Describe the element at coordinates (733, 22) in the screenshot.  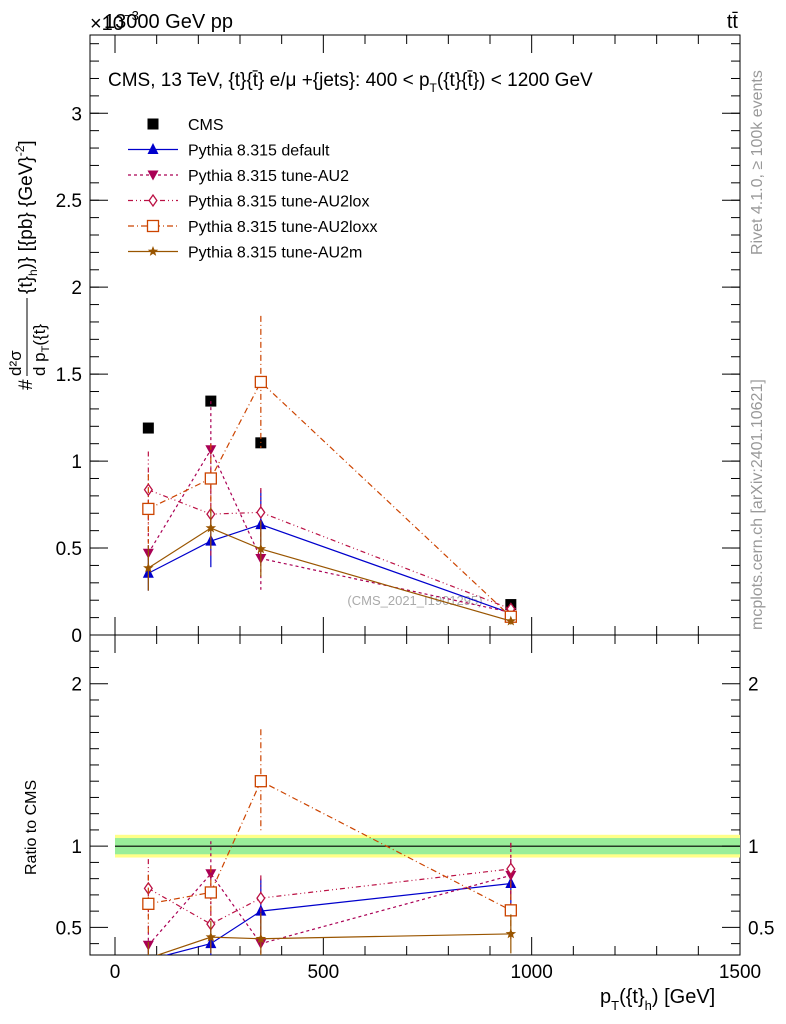
I see `process-label: tt̄` at that location.